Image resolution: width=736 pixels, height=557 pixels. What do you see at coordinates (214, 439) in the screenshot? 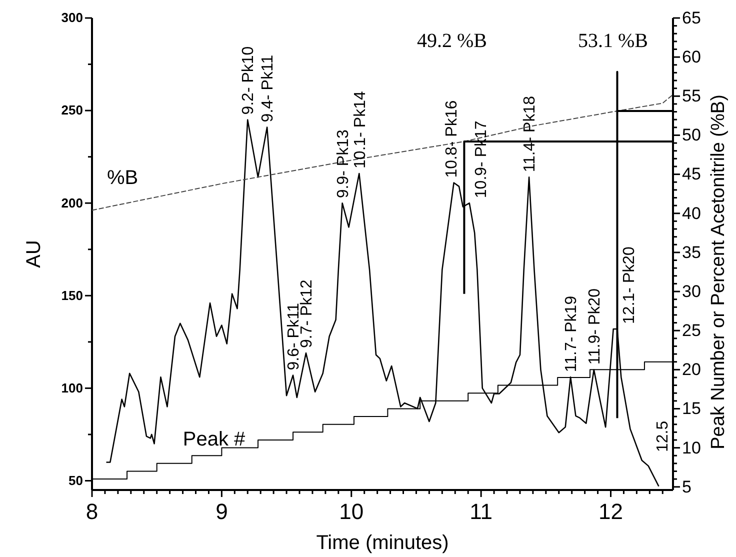
I see `series-label: Peak #` at bounding box center [214, 439].